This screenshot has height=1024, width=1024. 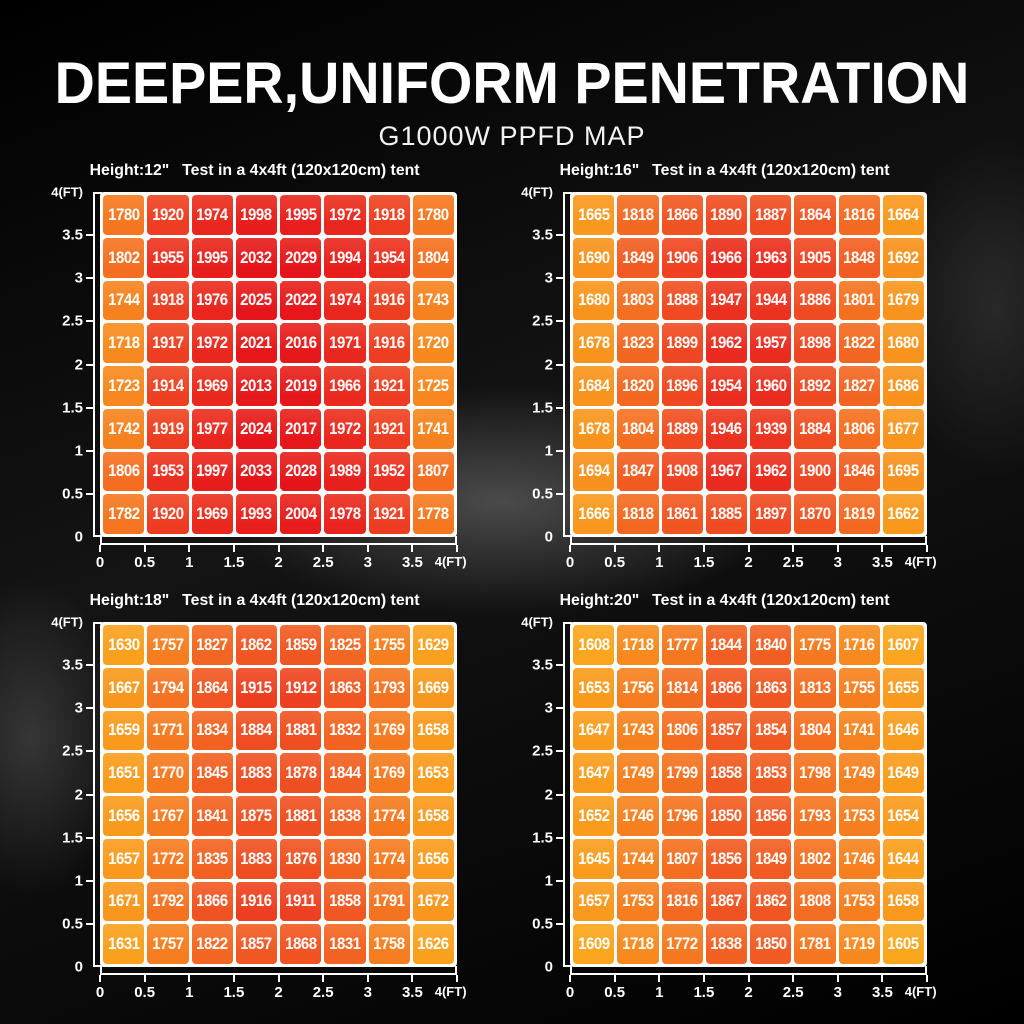 I want to click on ppfd-cell: 1816, so click(x=859, y=215).